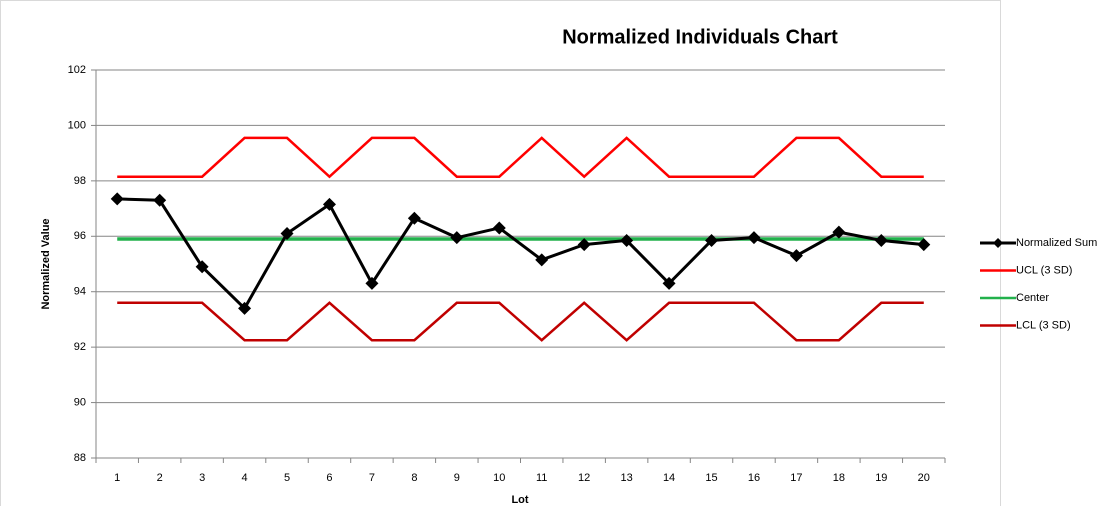 This screenshot has height=506, width=1120. I want to click on legend-marker, so click(998, 243).